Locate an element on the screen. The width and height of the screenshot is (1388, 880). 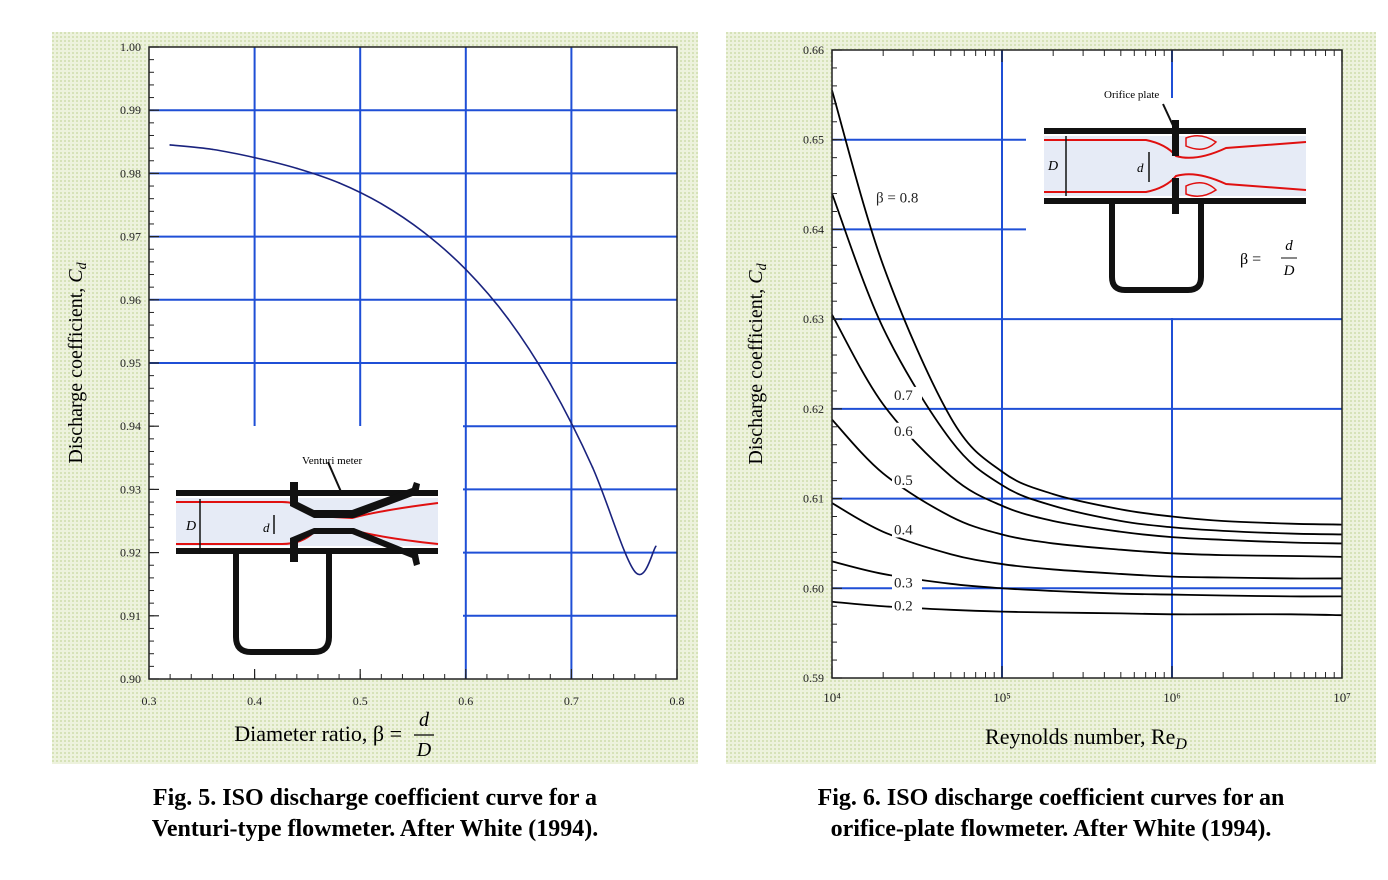
y-tick-label: 0.94 is located at coordinates (130, 426).